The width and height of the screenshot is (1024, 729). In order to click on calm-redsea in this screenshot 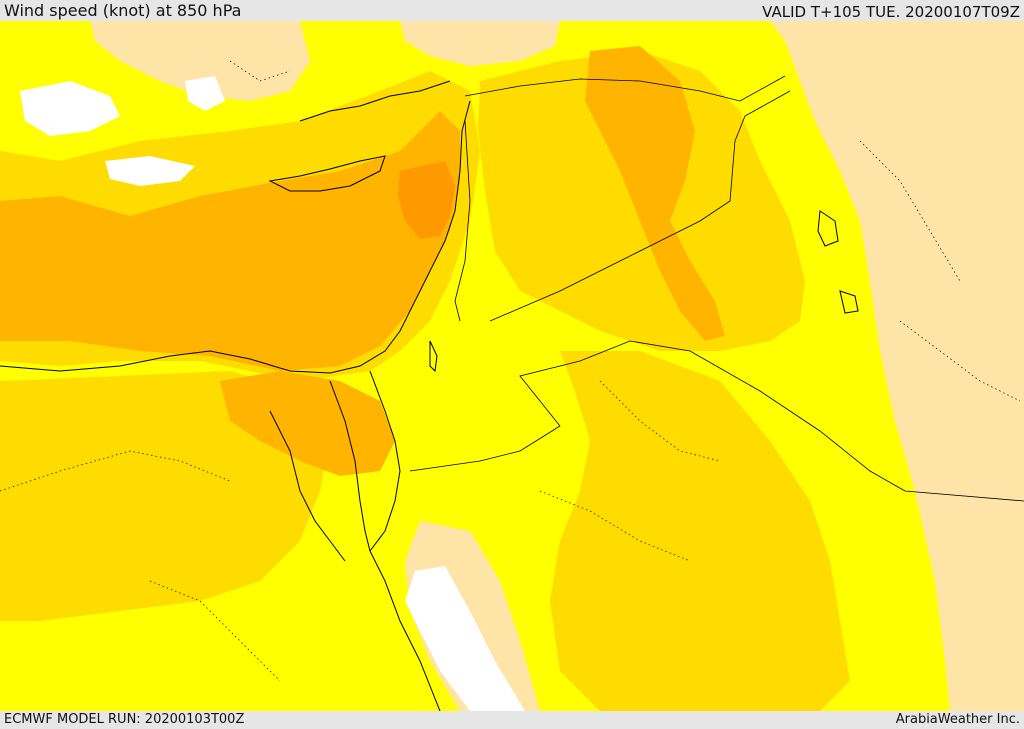, I will do `click(465, 638)`.